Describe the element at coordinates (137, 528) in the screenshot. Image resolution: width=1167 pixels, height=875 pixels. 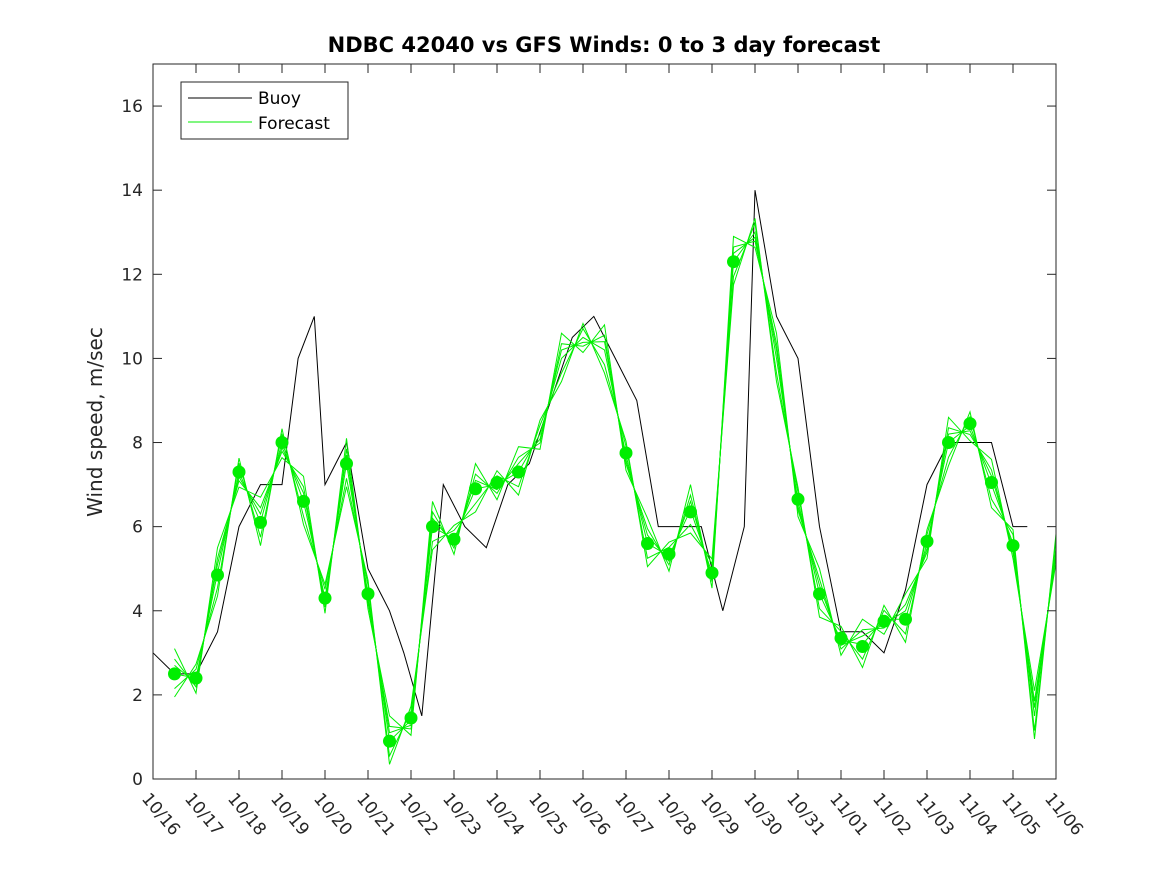
I see `y-tick-label: 6` at that location.